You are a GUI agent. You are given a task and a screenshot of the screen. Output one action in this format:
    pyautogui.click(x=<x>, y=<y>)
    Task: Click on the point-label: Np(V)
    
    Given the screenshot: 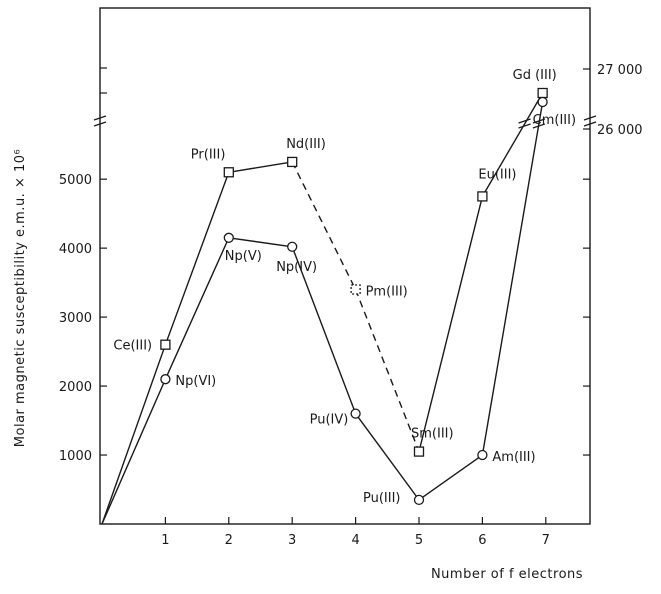 What is the action you would take?
    pyautogui.click(x=243, y=256)
    